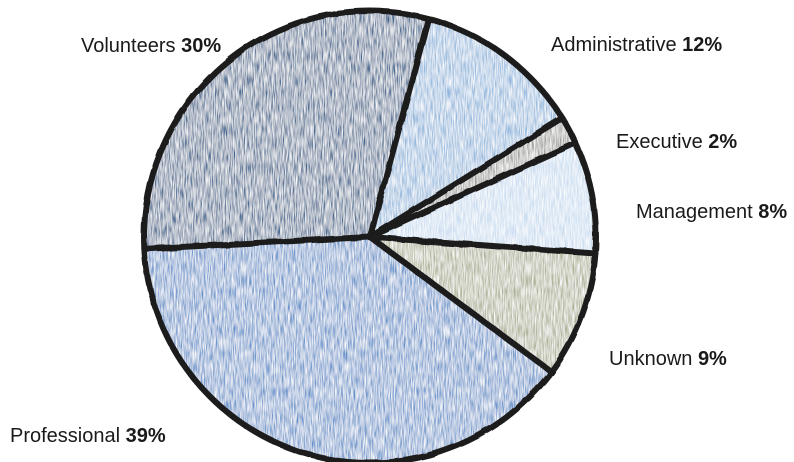 This screenshot has height=462, width=794. What do you see at coordinates (653, 359) in the screenshot?
I see `slice-label-name: Unknown` at bounding box center [653, 359].